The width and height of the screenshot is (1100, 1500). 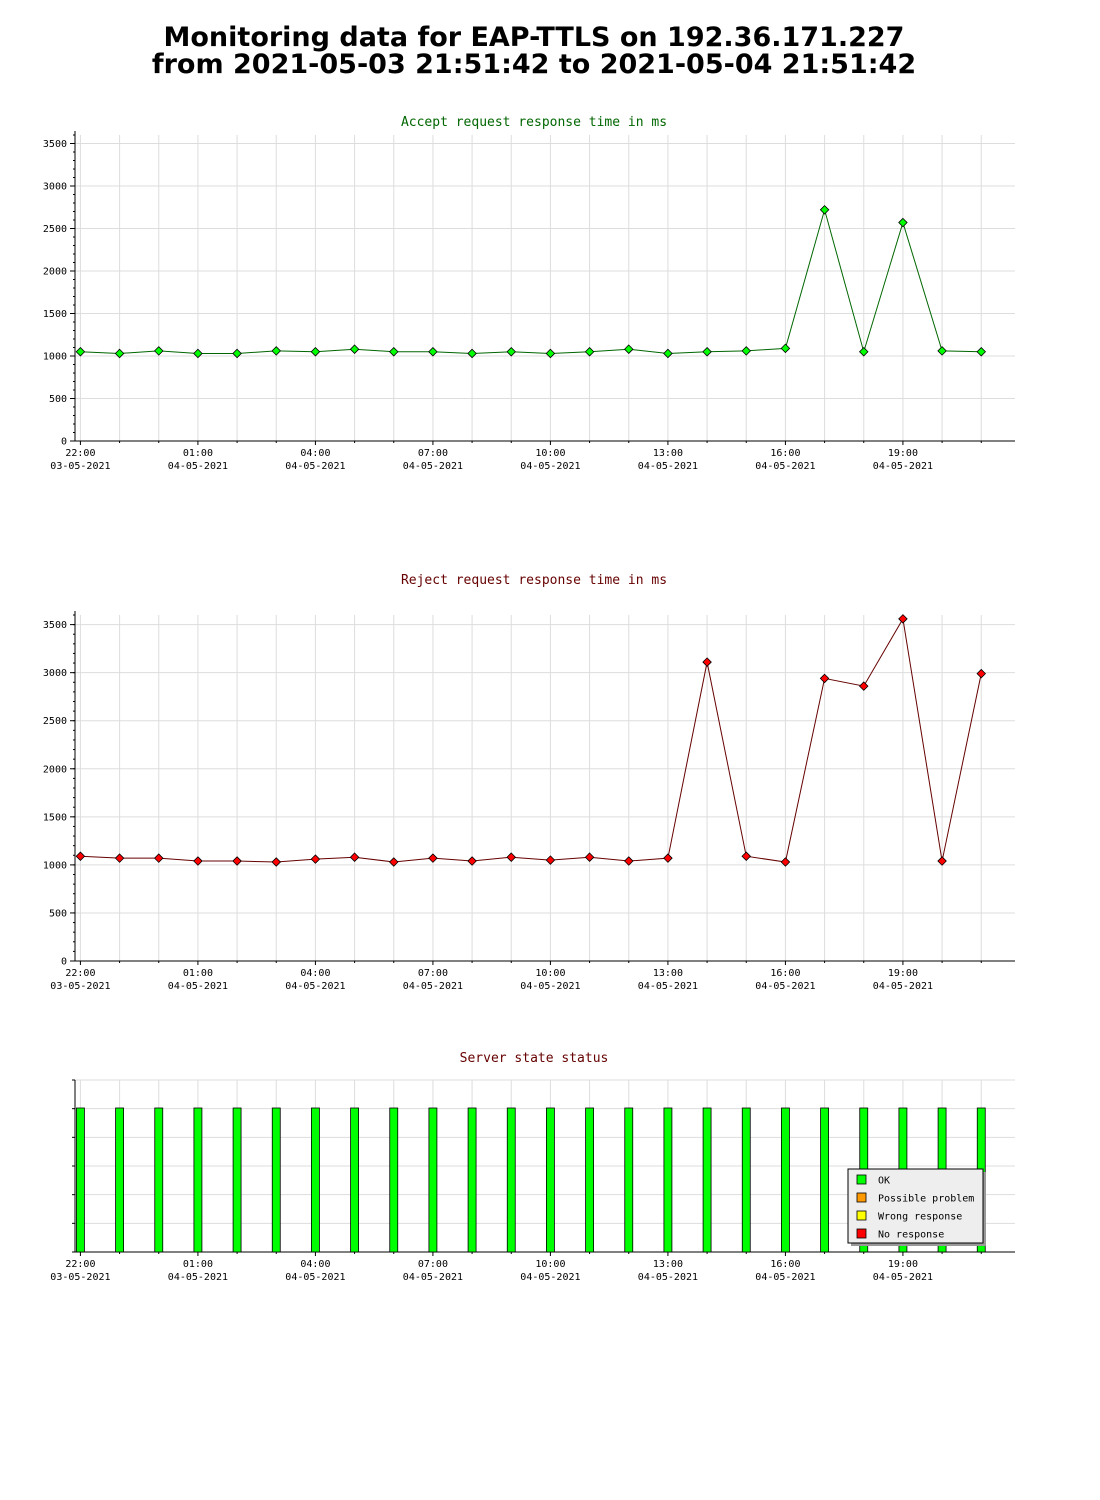 What do you see at coordinates (55, 229) in the screenshot?
I see `y-tick-label: 2500` at bounding box center [55, 229].